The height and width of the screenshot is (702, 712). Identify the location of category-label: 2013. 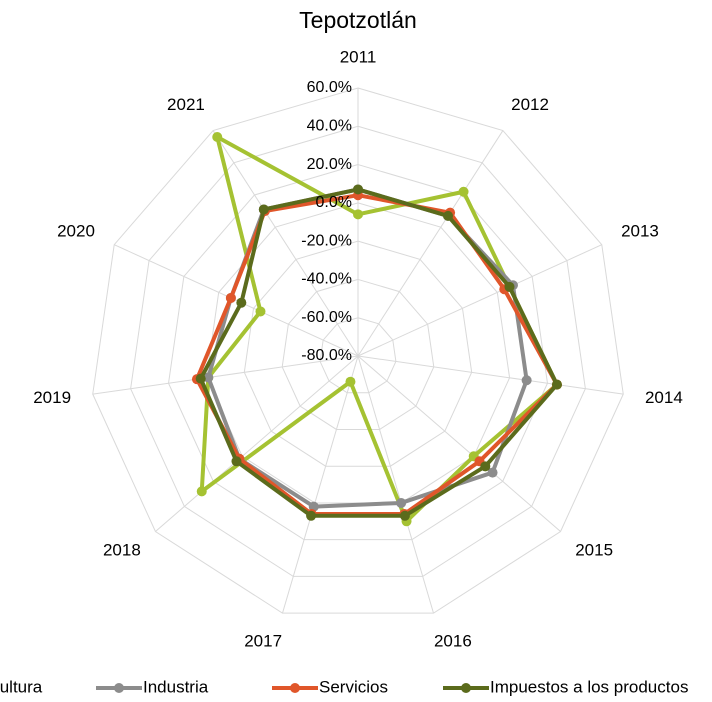
(640, 231).